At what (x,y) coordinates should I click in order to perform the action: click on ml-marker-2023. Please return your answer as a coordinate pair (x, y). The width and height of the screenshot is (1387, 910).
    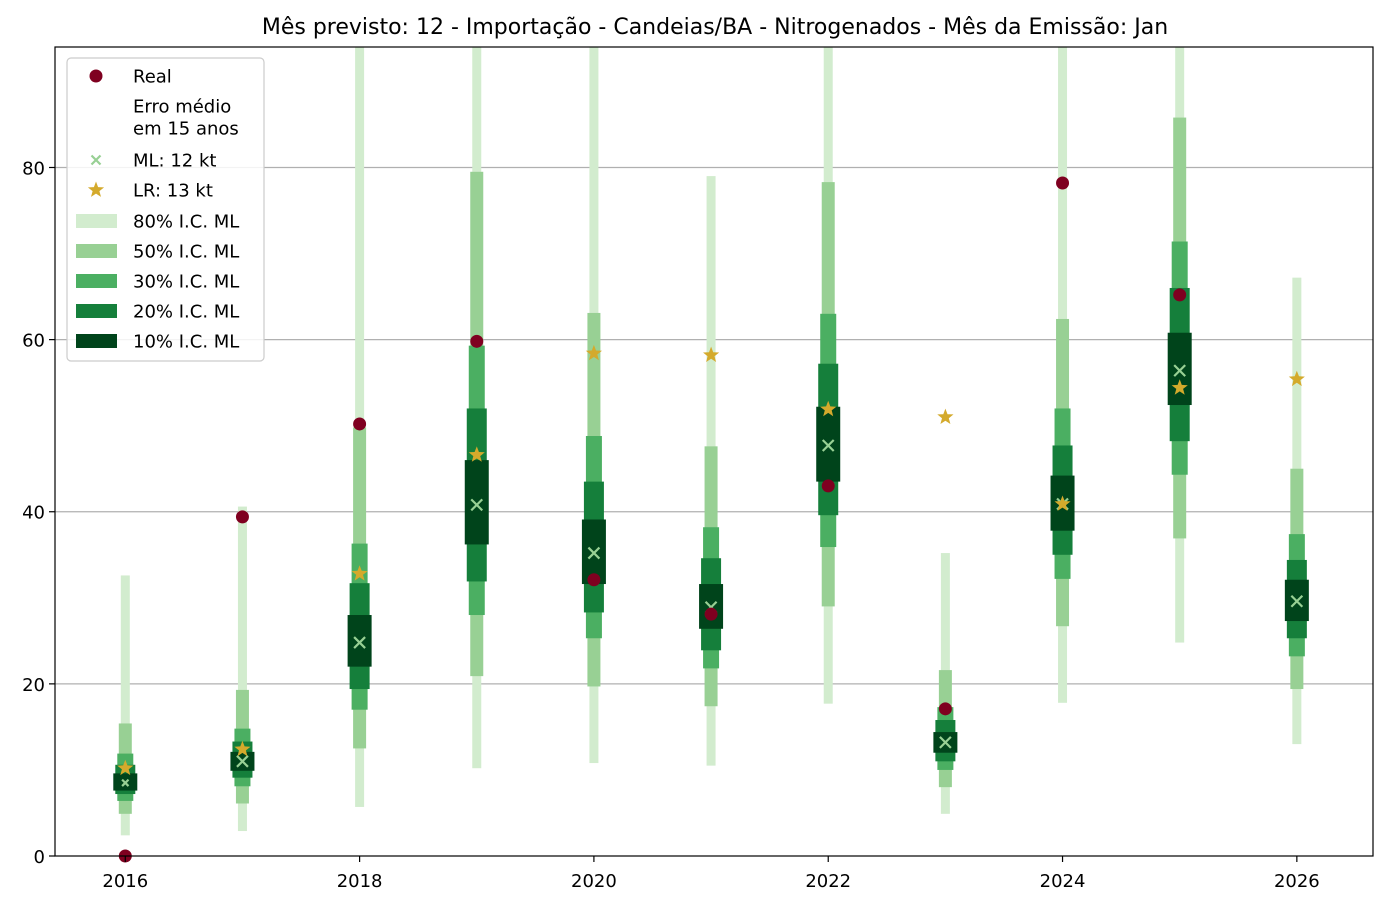
    Looking at the image, I should click on (945, 742).